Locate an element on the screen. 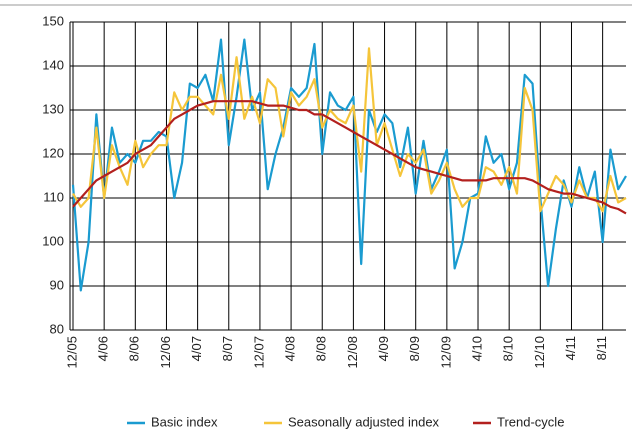  x-tick-label: 12/10 is located at coordinates (539, 352).